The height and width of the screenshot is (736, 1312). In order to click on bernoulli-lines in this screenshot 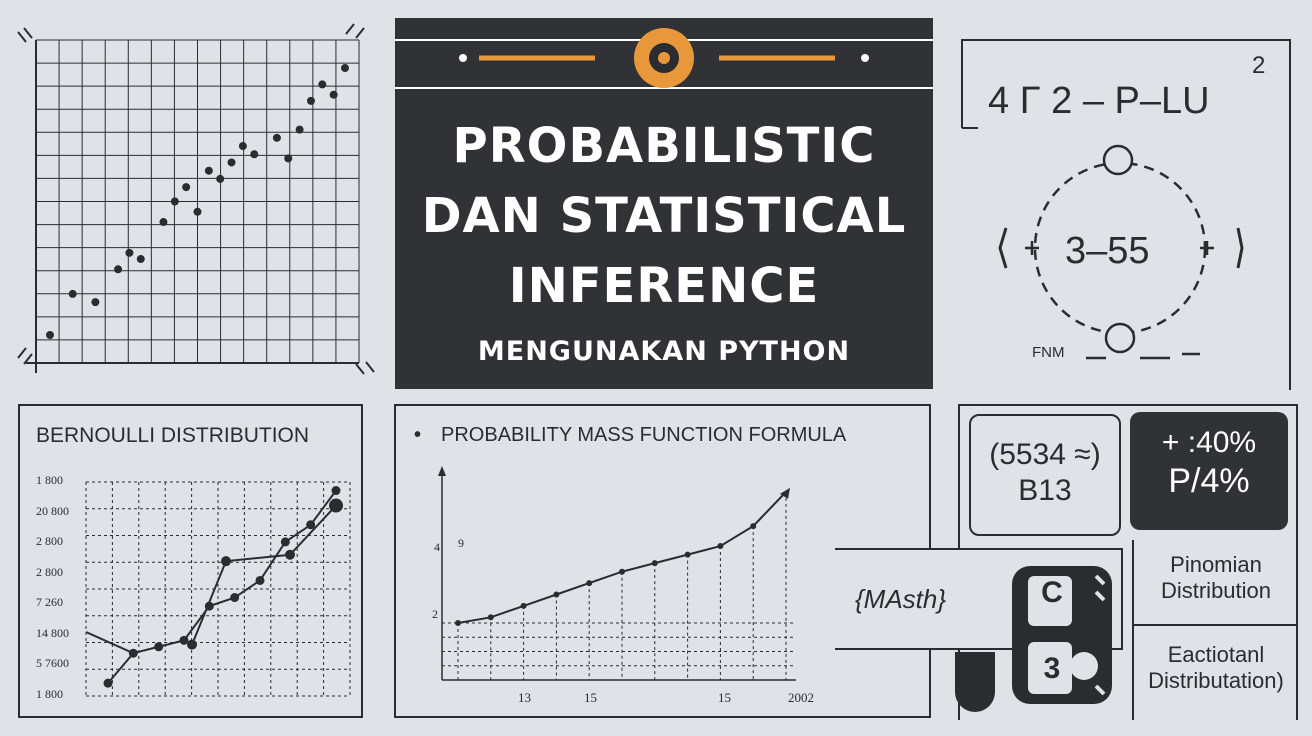, I will do `click(214, 587)`.